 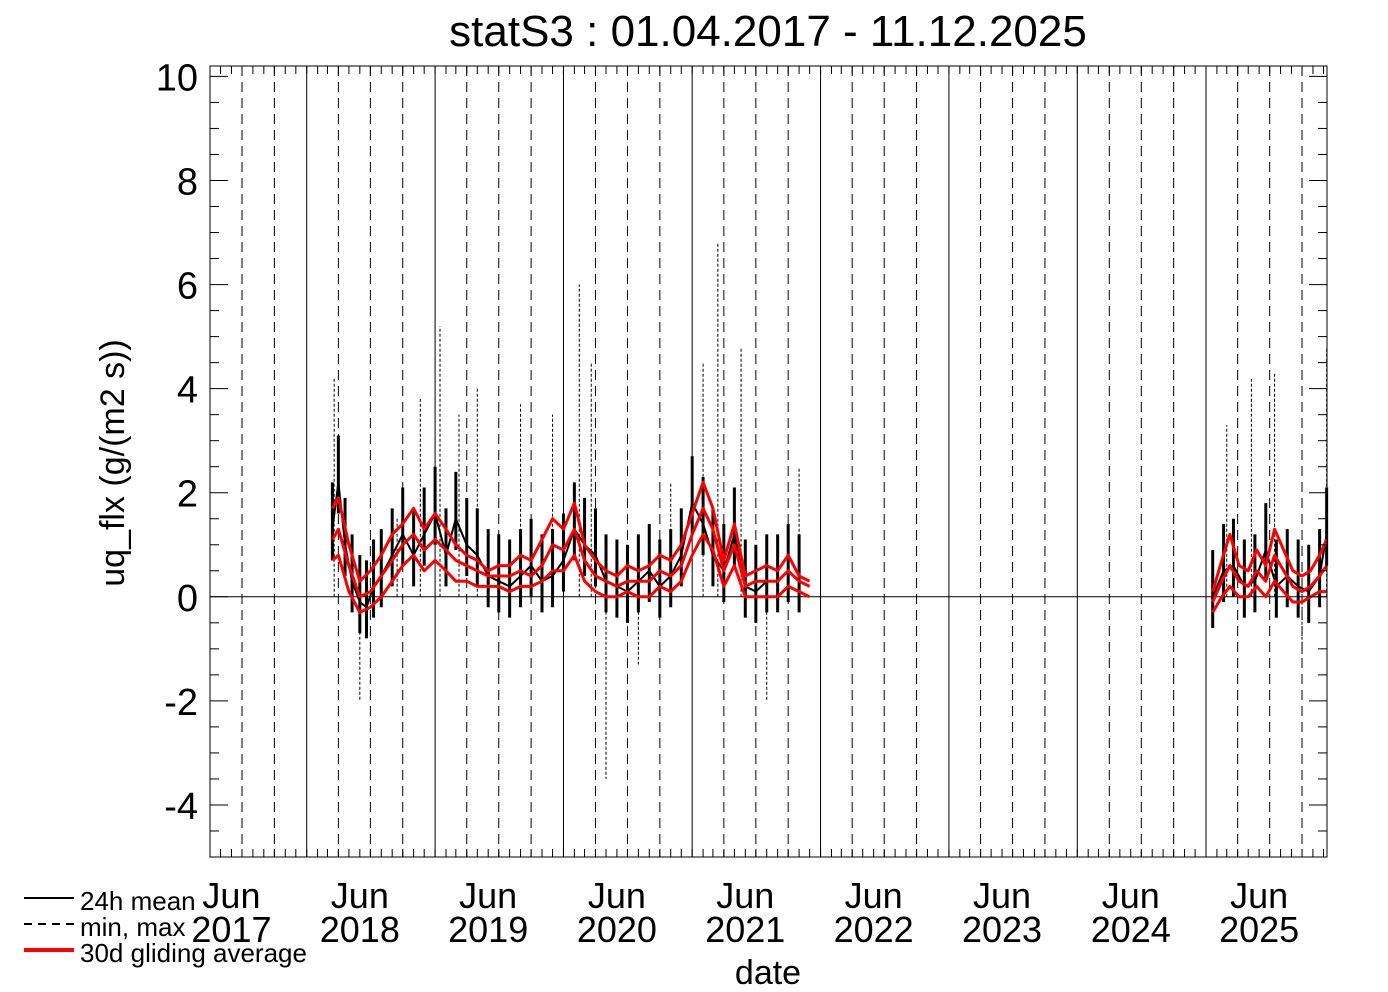 What do you see at coordinates (138, 901) in the screenshot?
I see `legend-label: 24h mean` at bounding box center [138, 901].